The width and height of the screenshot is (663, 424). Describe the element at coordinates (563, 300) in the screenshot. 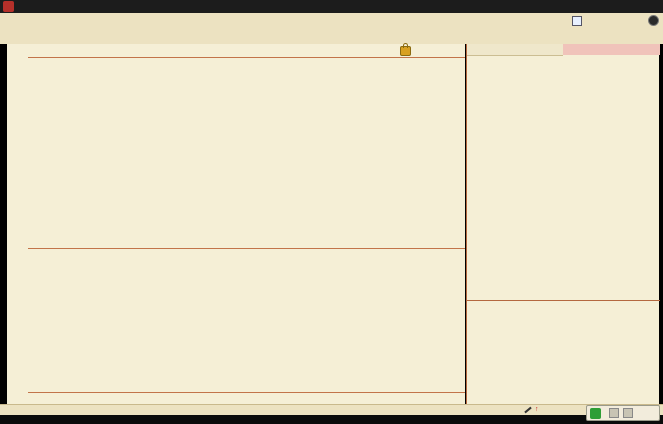

I see `panel-divider` at that location.